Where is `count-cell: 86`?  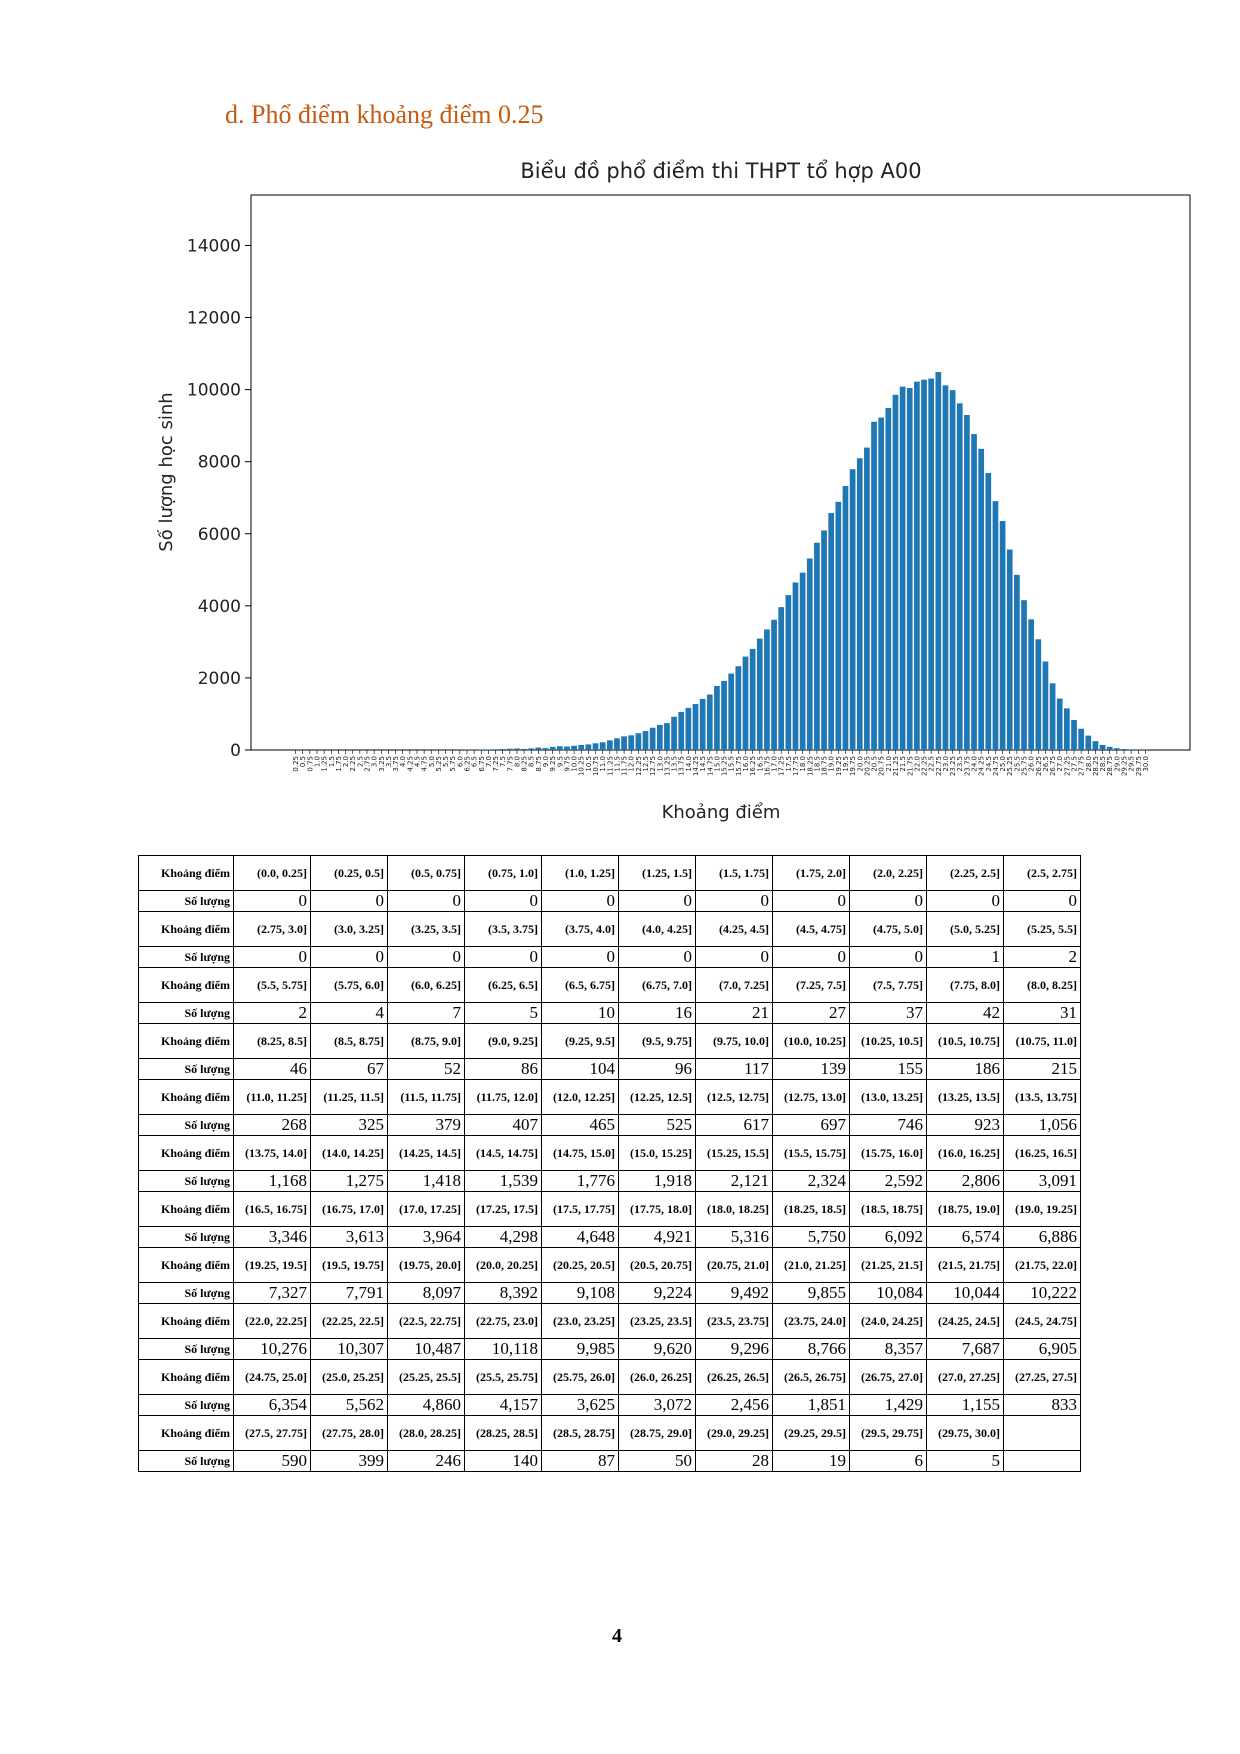 count-cell: 86 is located at coordinates (503, 1069).